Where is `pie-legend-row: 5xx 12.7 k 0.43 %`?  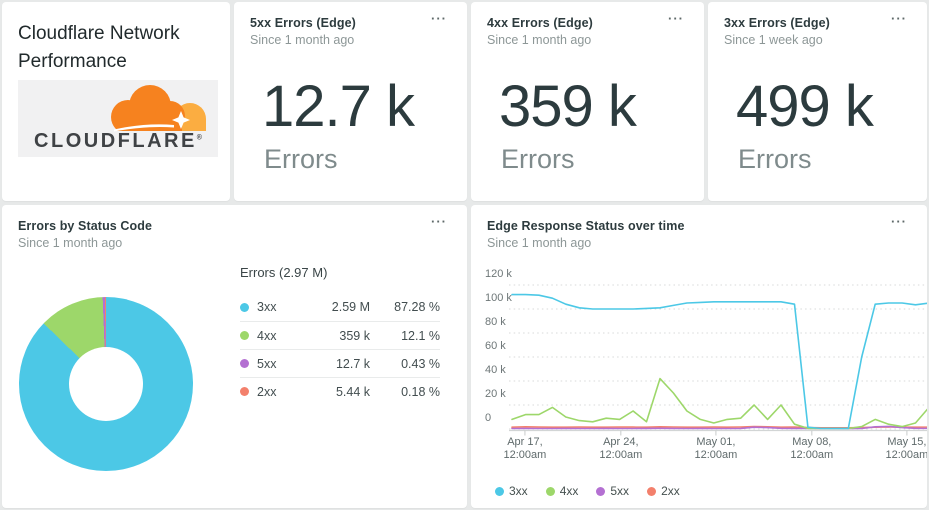
pie-legend-row: 5xx 12.7 k 0.43 % is located at coordinates (340, 363).